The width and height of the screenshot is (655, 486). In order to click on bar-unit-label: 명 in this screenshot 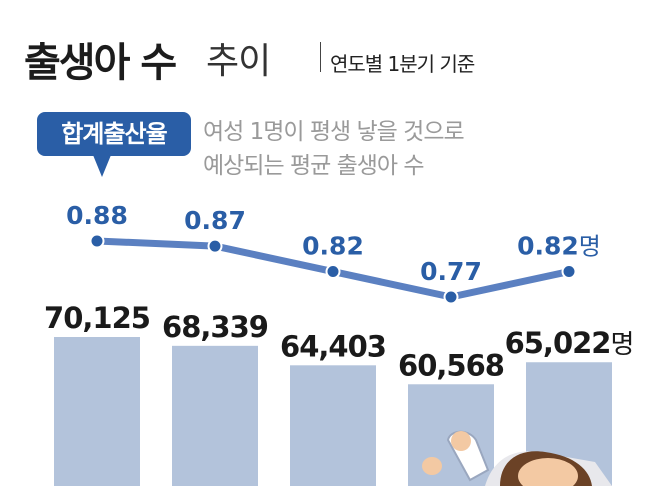, I will do `click(622, 345)`.